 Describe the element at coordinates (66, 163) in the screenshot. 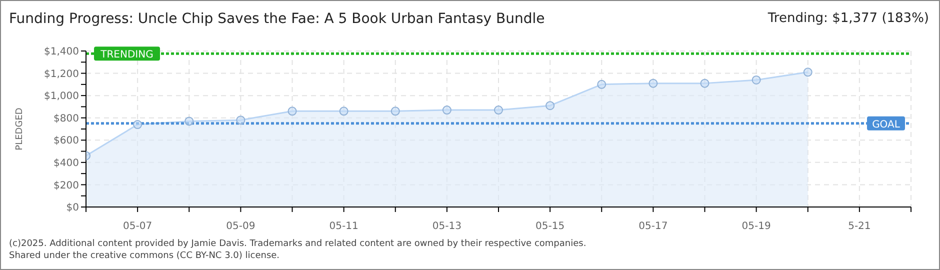

I see `y-tick-label: $400` at that location.